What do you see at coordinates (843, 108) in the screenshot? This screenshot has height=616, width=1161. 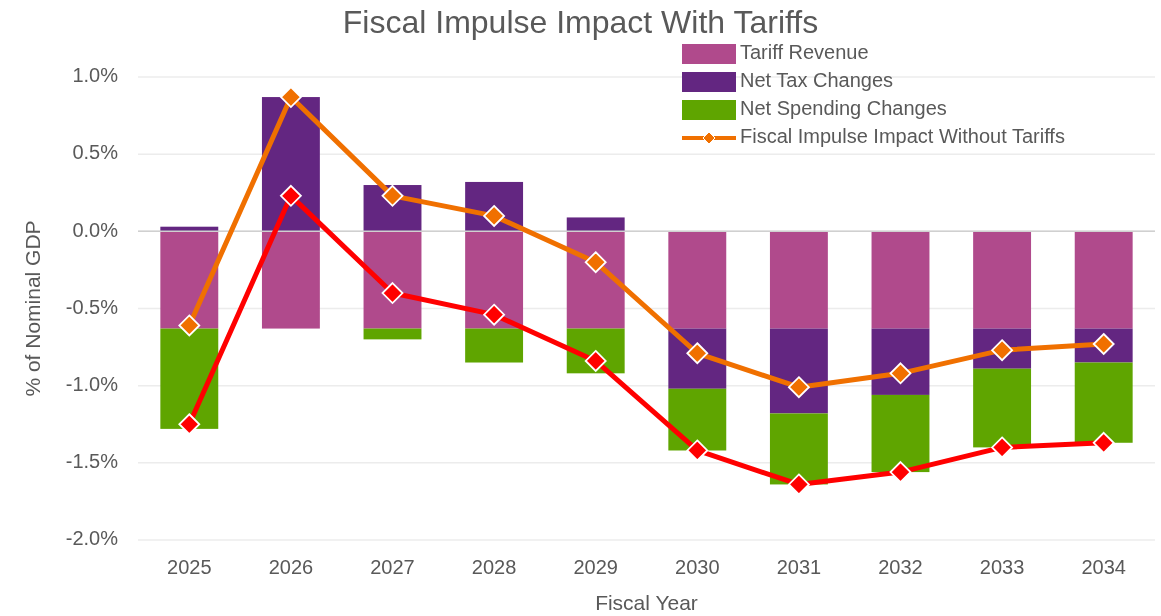 I see `legend-label: Net Spending Changes` at bounding box center [843, 108].